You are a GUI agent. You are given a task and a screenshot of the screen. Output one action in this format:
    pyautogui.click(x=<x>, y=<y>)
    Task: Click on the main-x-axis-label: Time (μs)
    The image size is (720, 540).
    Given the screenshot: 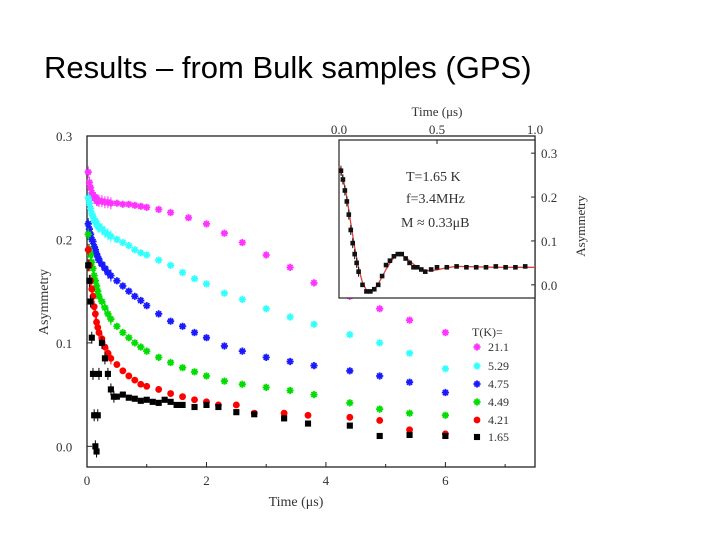 What is the action you would take?
    pyautogui.click(x=296, y=502)
    